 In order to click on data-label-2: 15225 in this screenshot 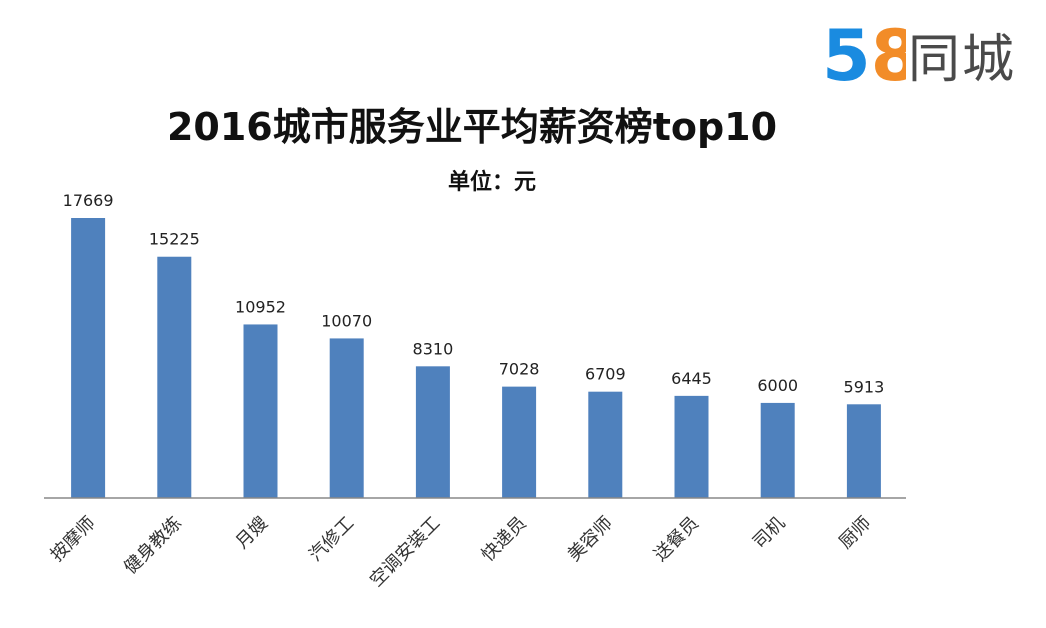, I will do `click(174, 239)`.